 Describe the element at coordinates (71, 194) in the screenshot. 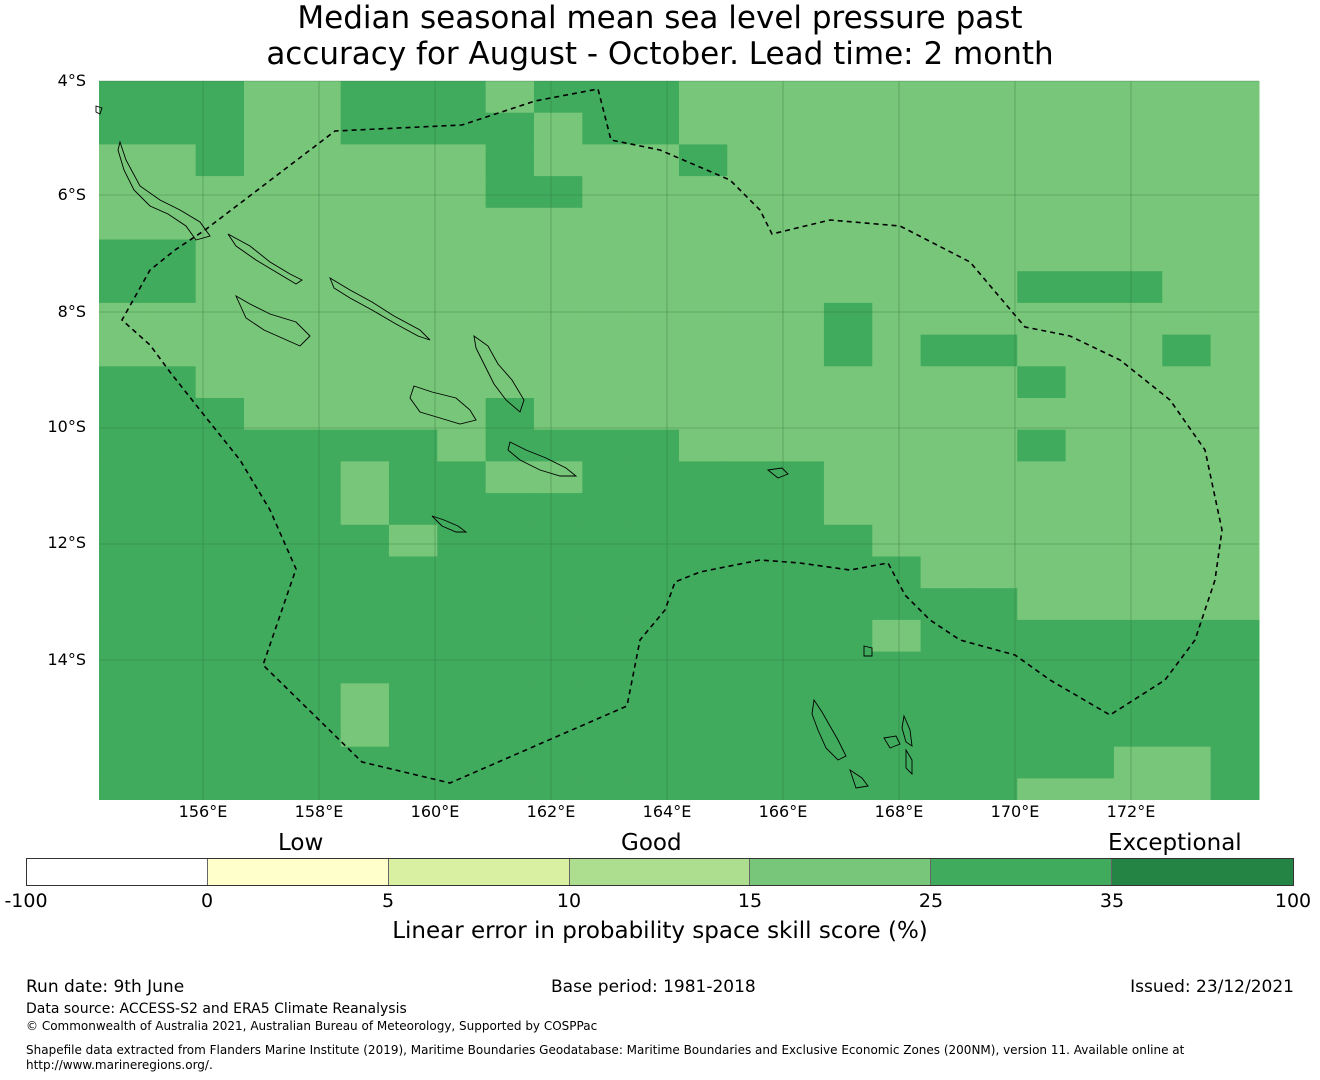

I see `lat-label-6s: 6°S` at that location.